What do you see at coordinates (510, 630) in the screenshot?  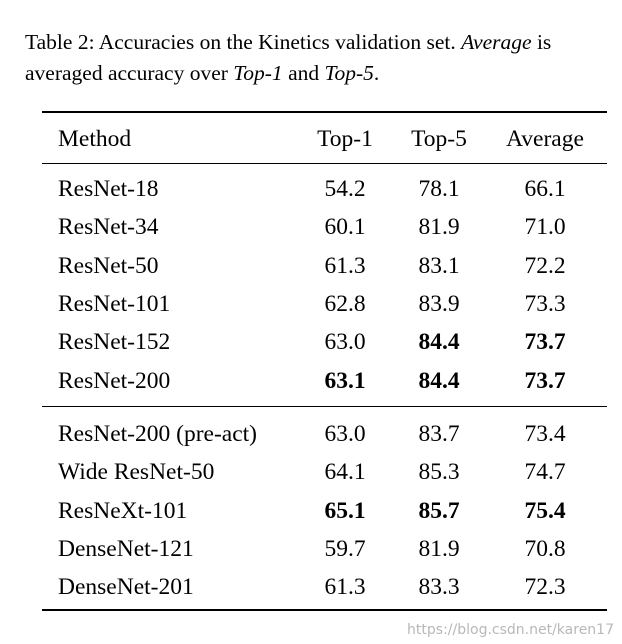 I see `watermark: https://blog.csdn.net/karen17` at bounding box center [510, 630].